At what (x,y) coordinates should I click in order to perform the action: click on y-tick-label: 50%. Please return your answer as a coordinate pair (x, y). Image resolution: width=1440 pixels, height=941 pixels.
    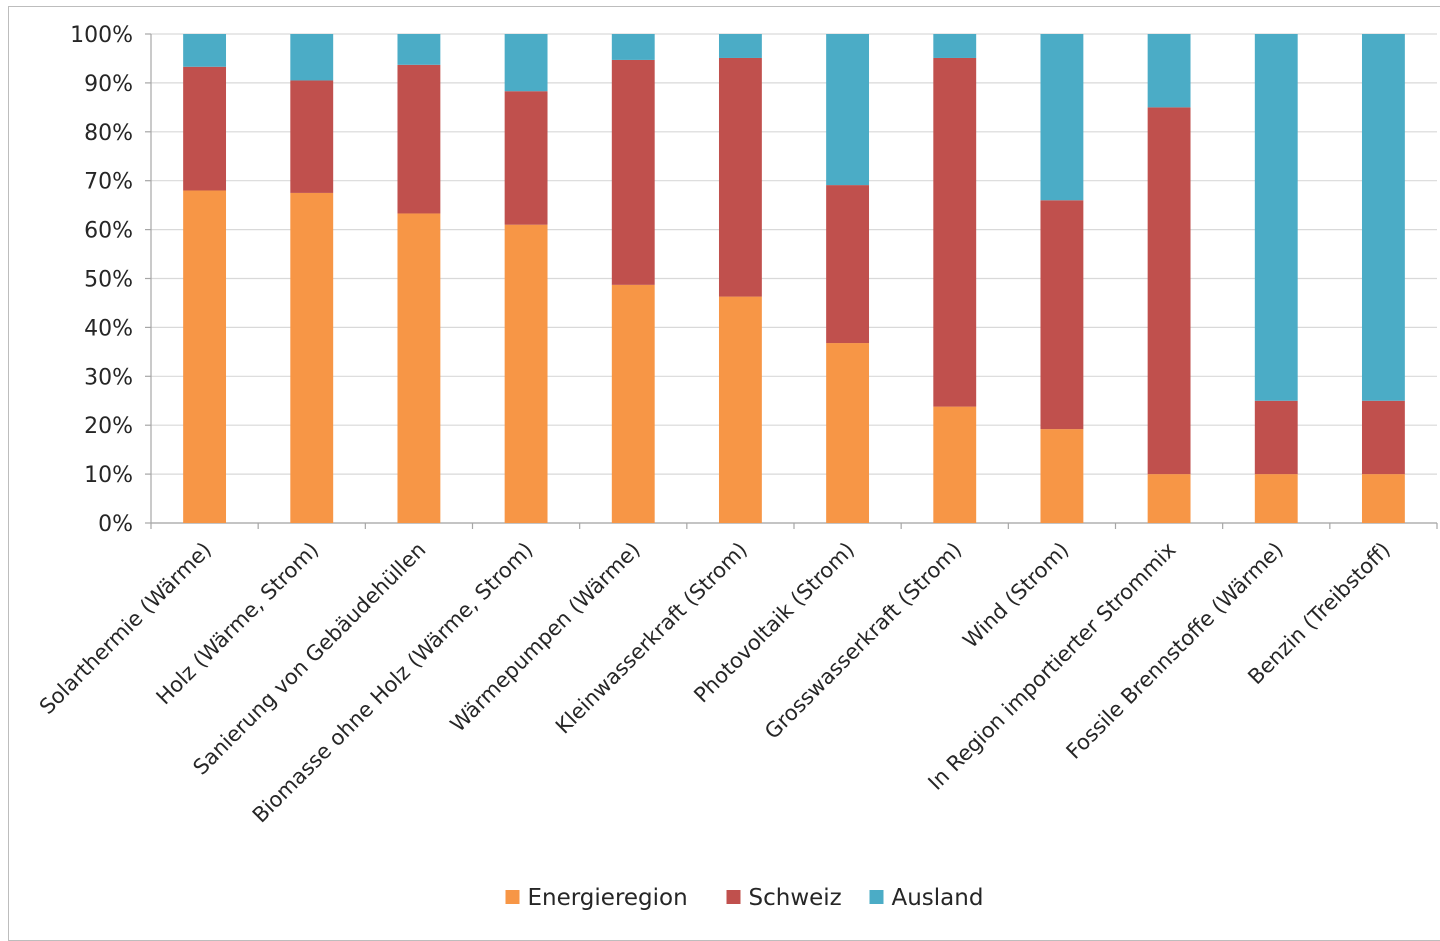
    Looking at the image, I should click on (108, 280).